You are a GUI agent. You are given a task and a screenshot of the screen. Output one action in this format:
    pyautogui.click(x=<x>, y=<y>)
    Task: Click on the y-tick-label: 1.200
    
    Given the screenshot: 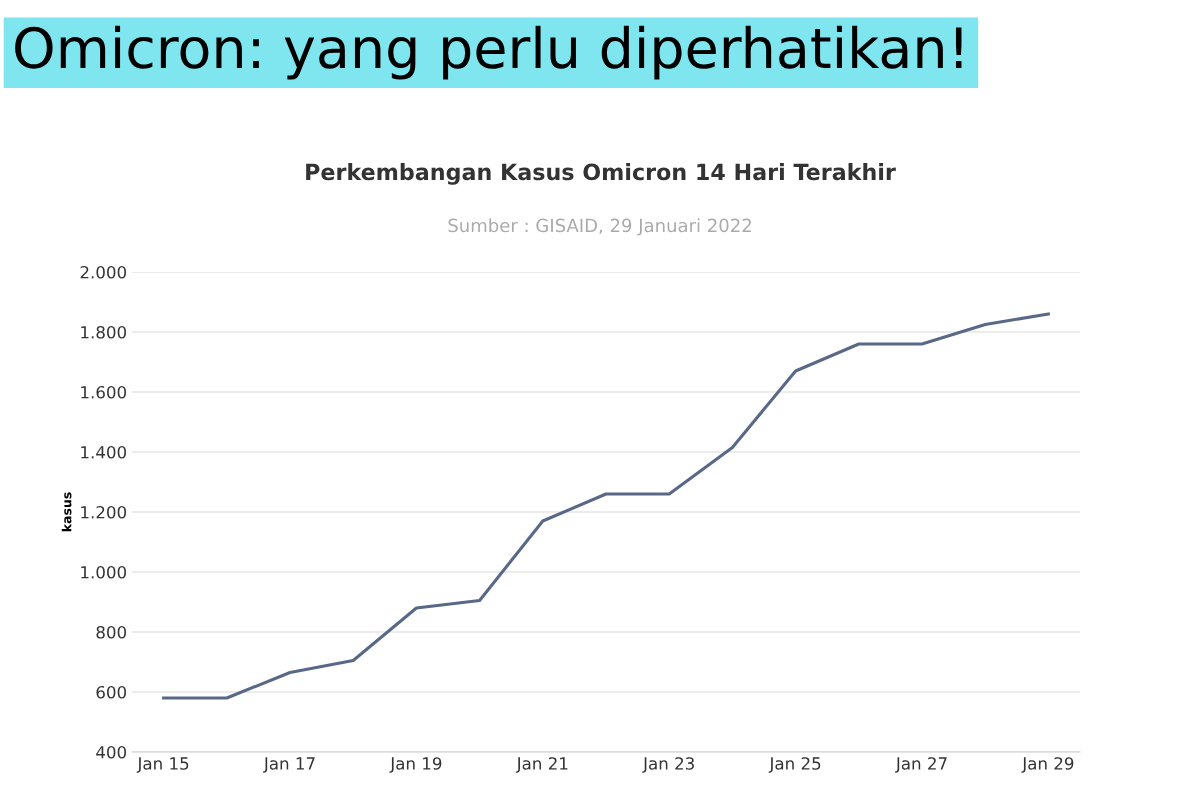 What is the action you would take?
    pyautogui.click(x=104, y=512)
    